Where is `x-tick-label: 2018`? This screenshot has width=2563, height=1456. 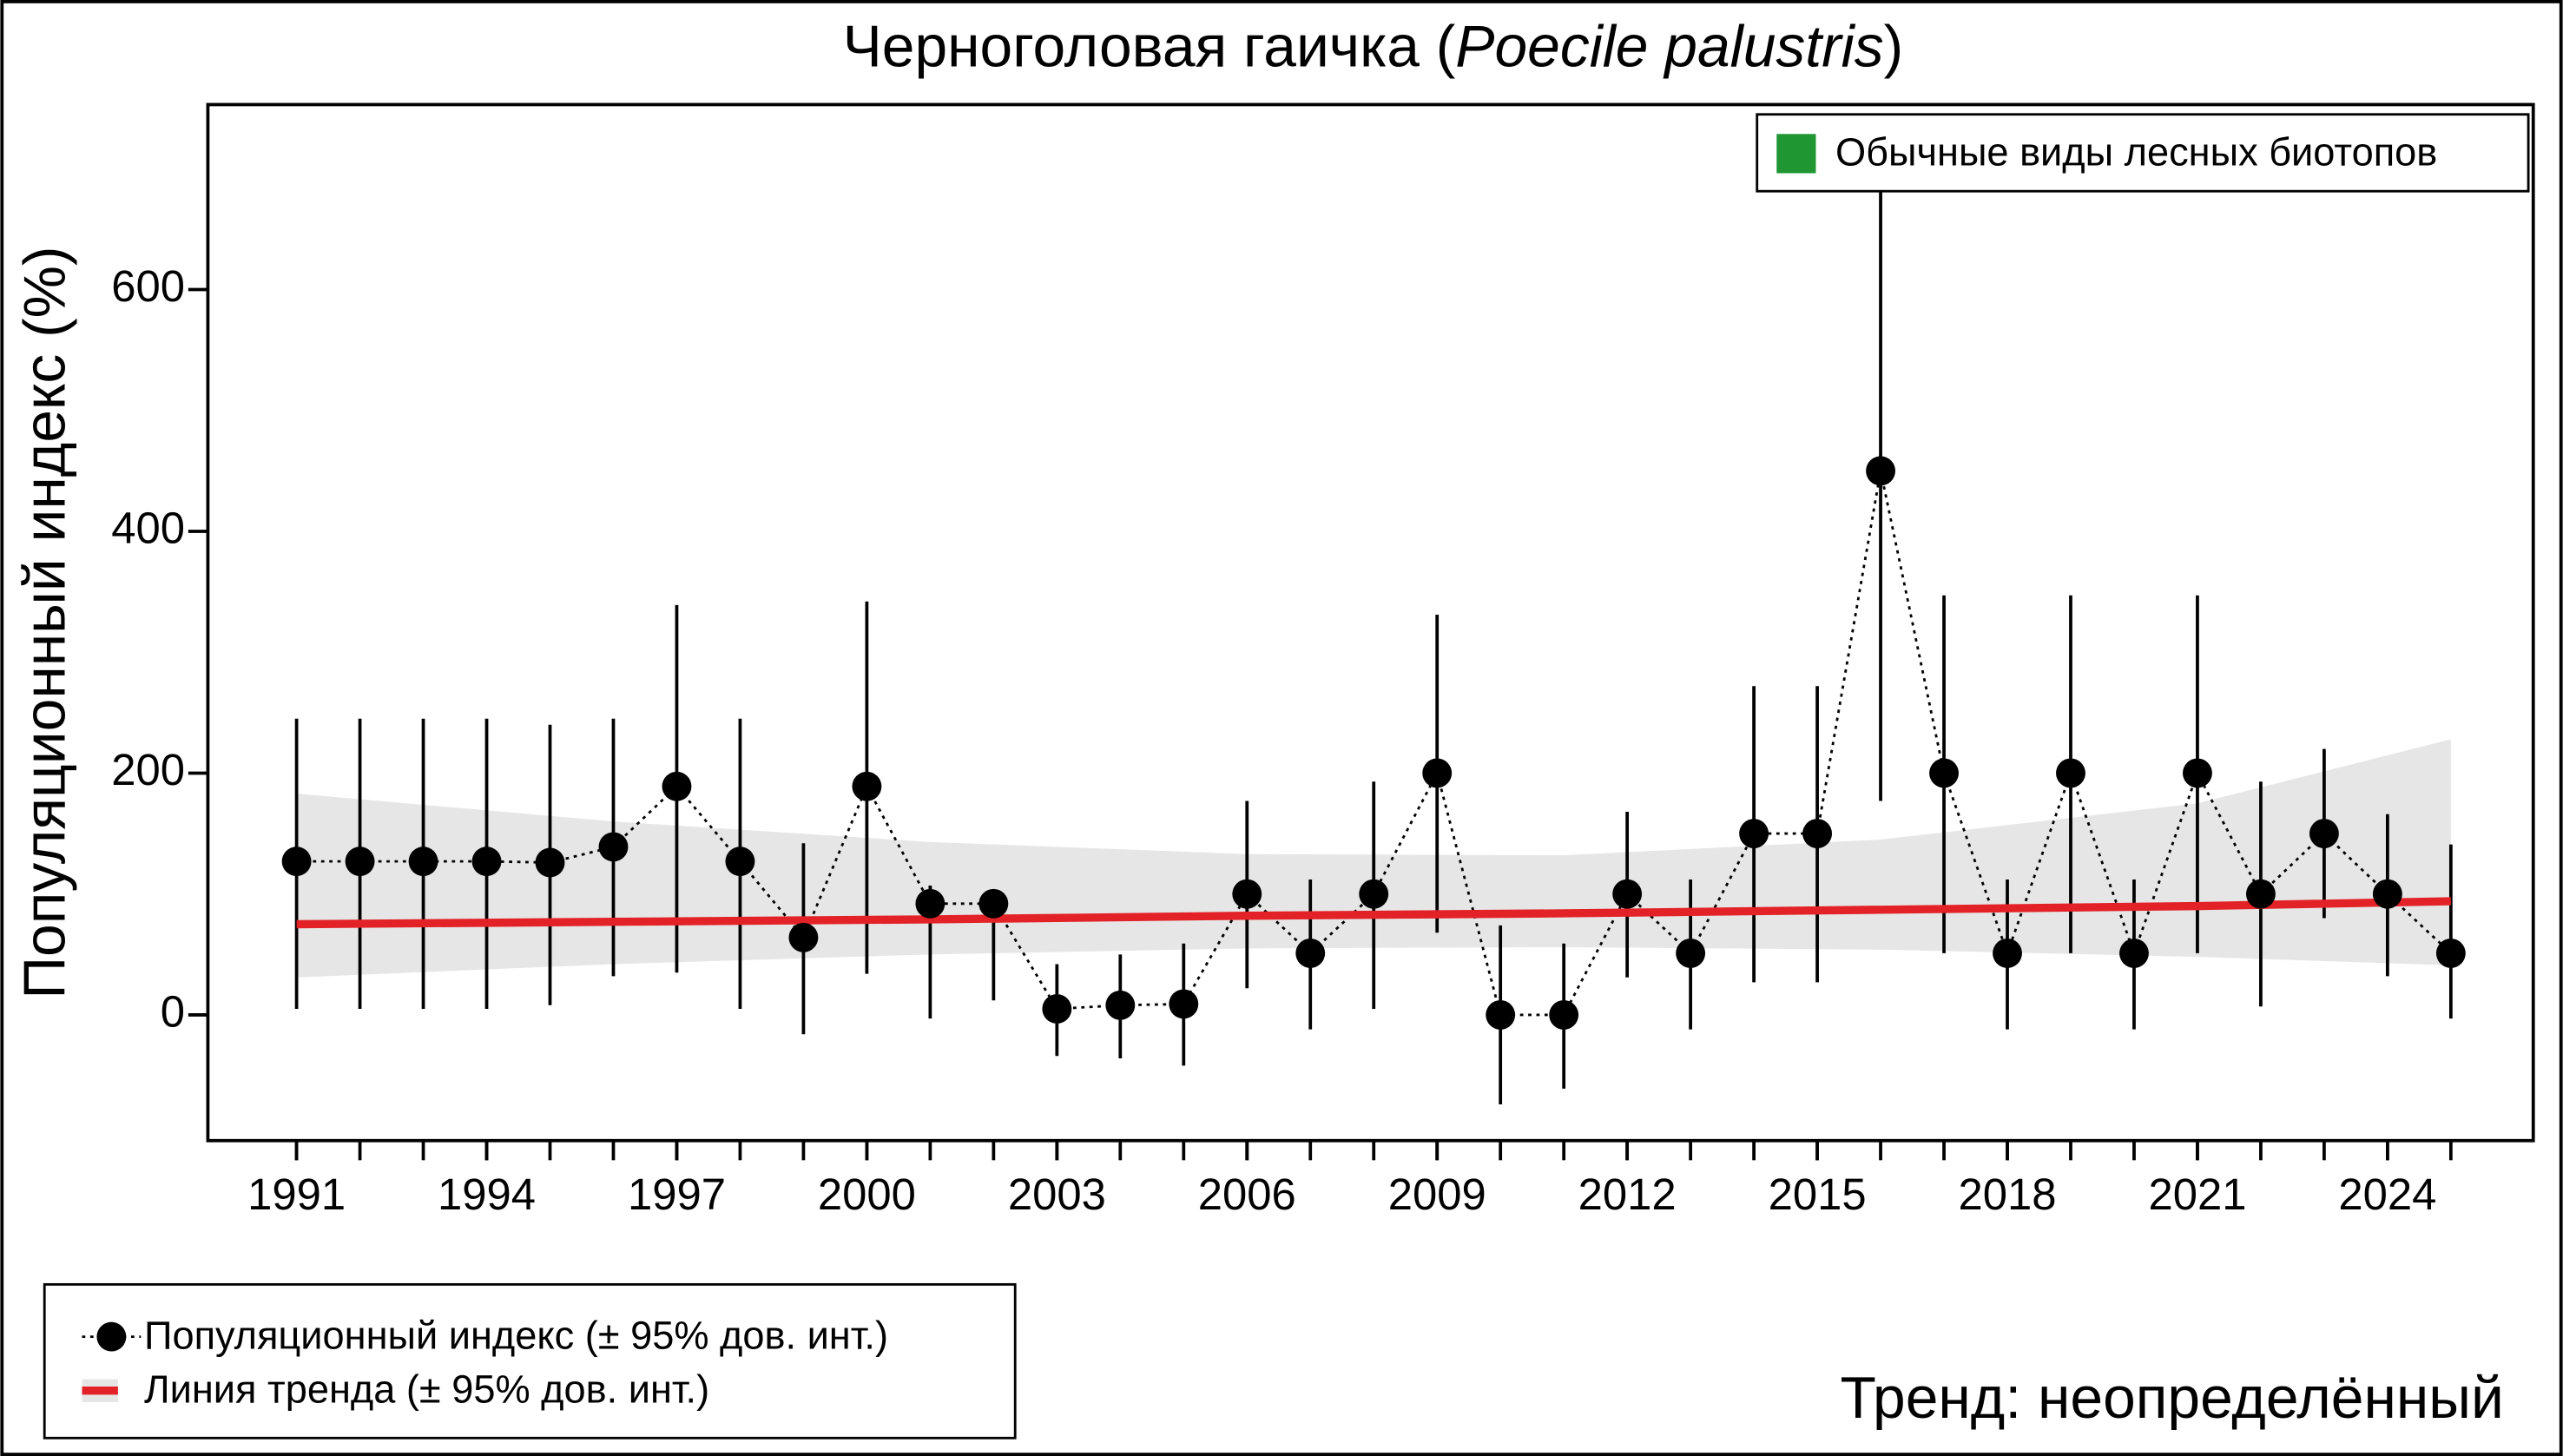
x-tick-label: 2018 is located at coordinates (2008, 1194).